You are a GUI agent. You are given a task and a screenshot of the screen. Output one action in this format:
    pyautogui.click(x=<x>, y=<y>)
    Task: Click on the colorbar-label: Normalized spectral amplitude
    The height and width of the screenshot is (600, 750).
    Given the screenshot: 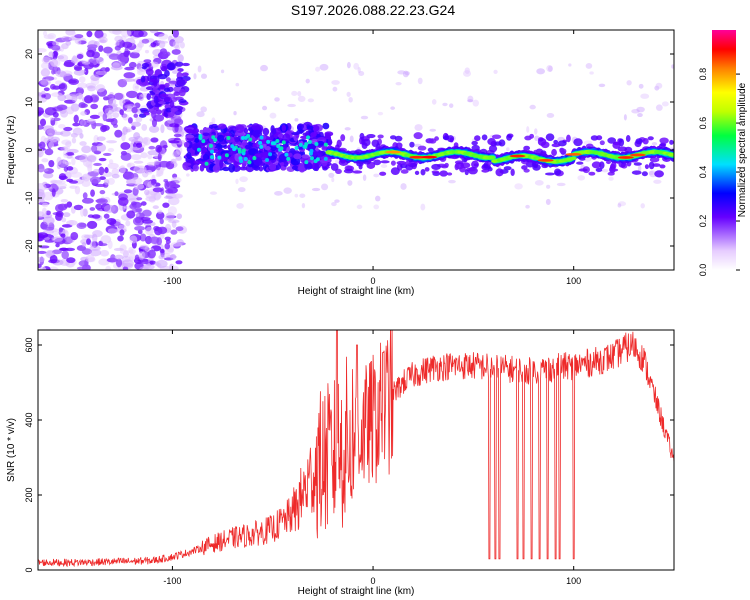 What is the action you would take?
    pyautogui.click(x=742, y=149)
    